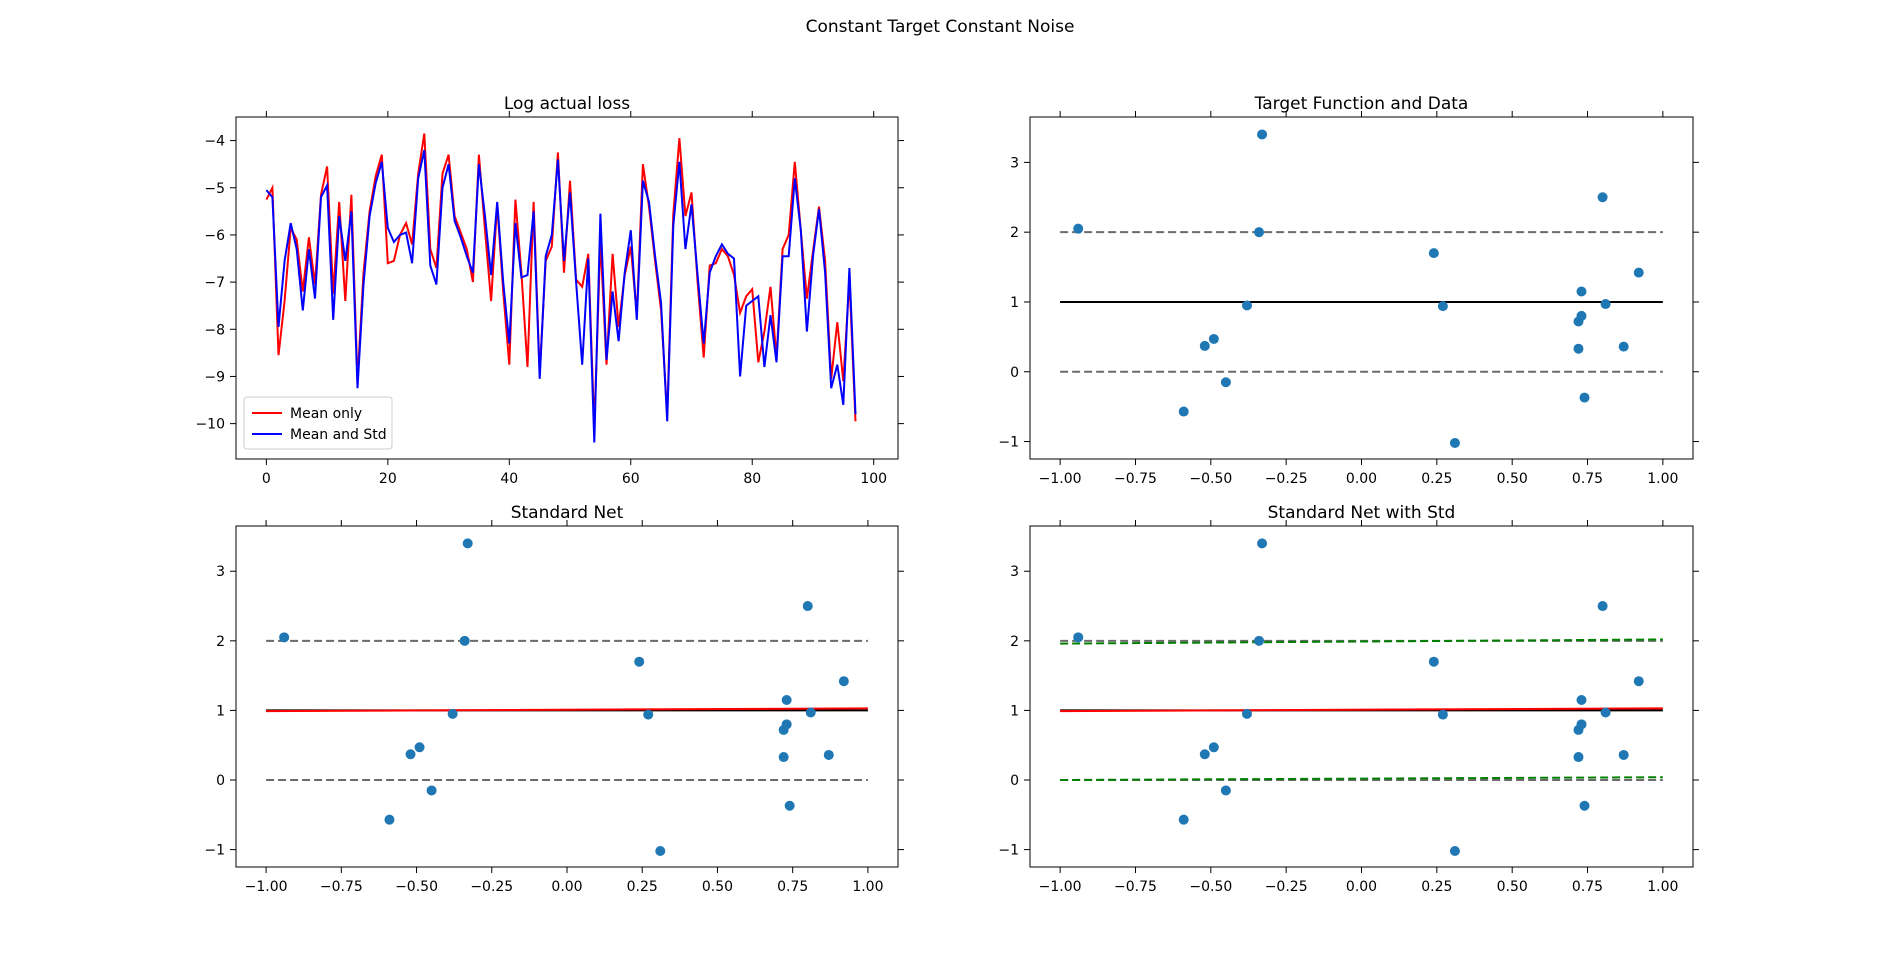 This screenshot has height=974, width=1880. What do you see at coordinates (1210, 887) in the screenshot?
I see `x-tick-label: −0.50` at bounding box center [1210, 887].